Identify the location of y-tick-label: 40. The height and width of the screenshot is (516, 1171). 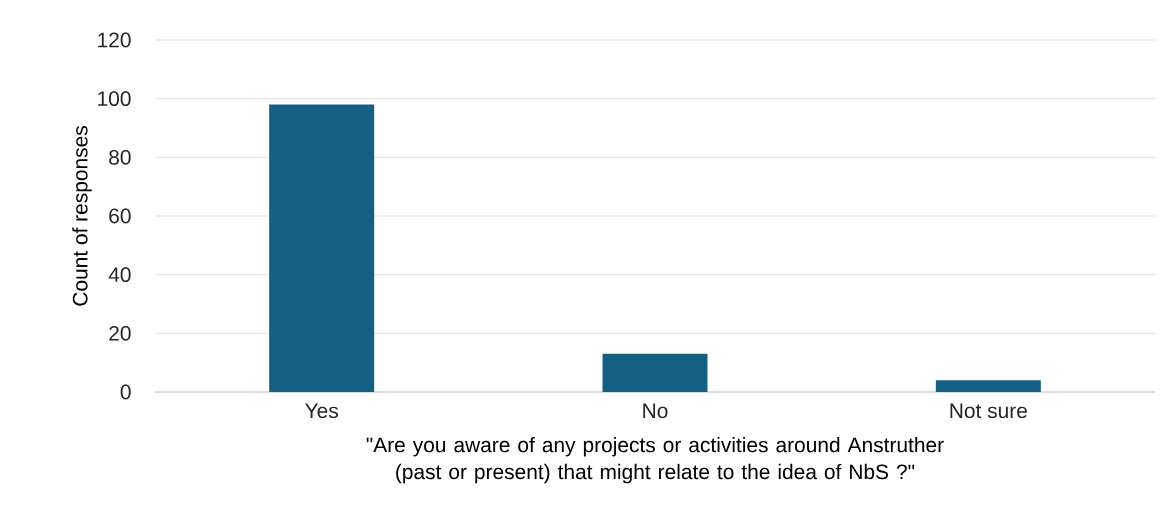
(119, 275).